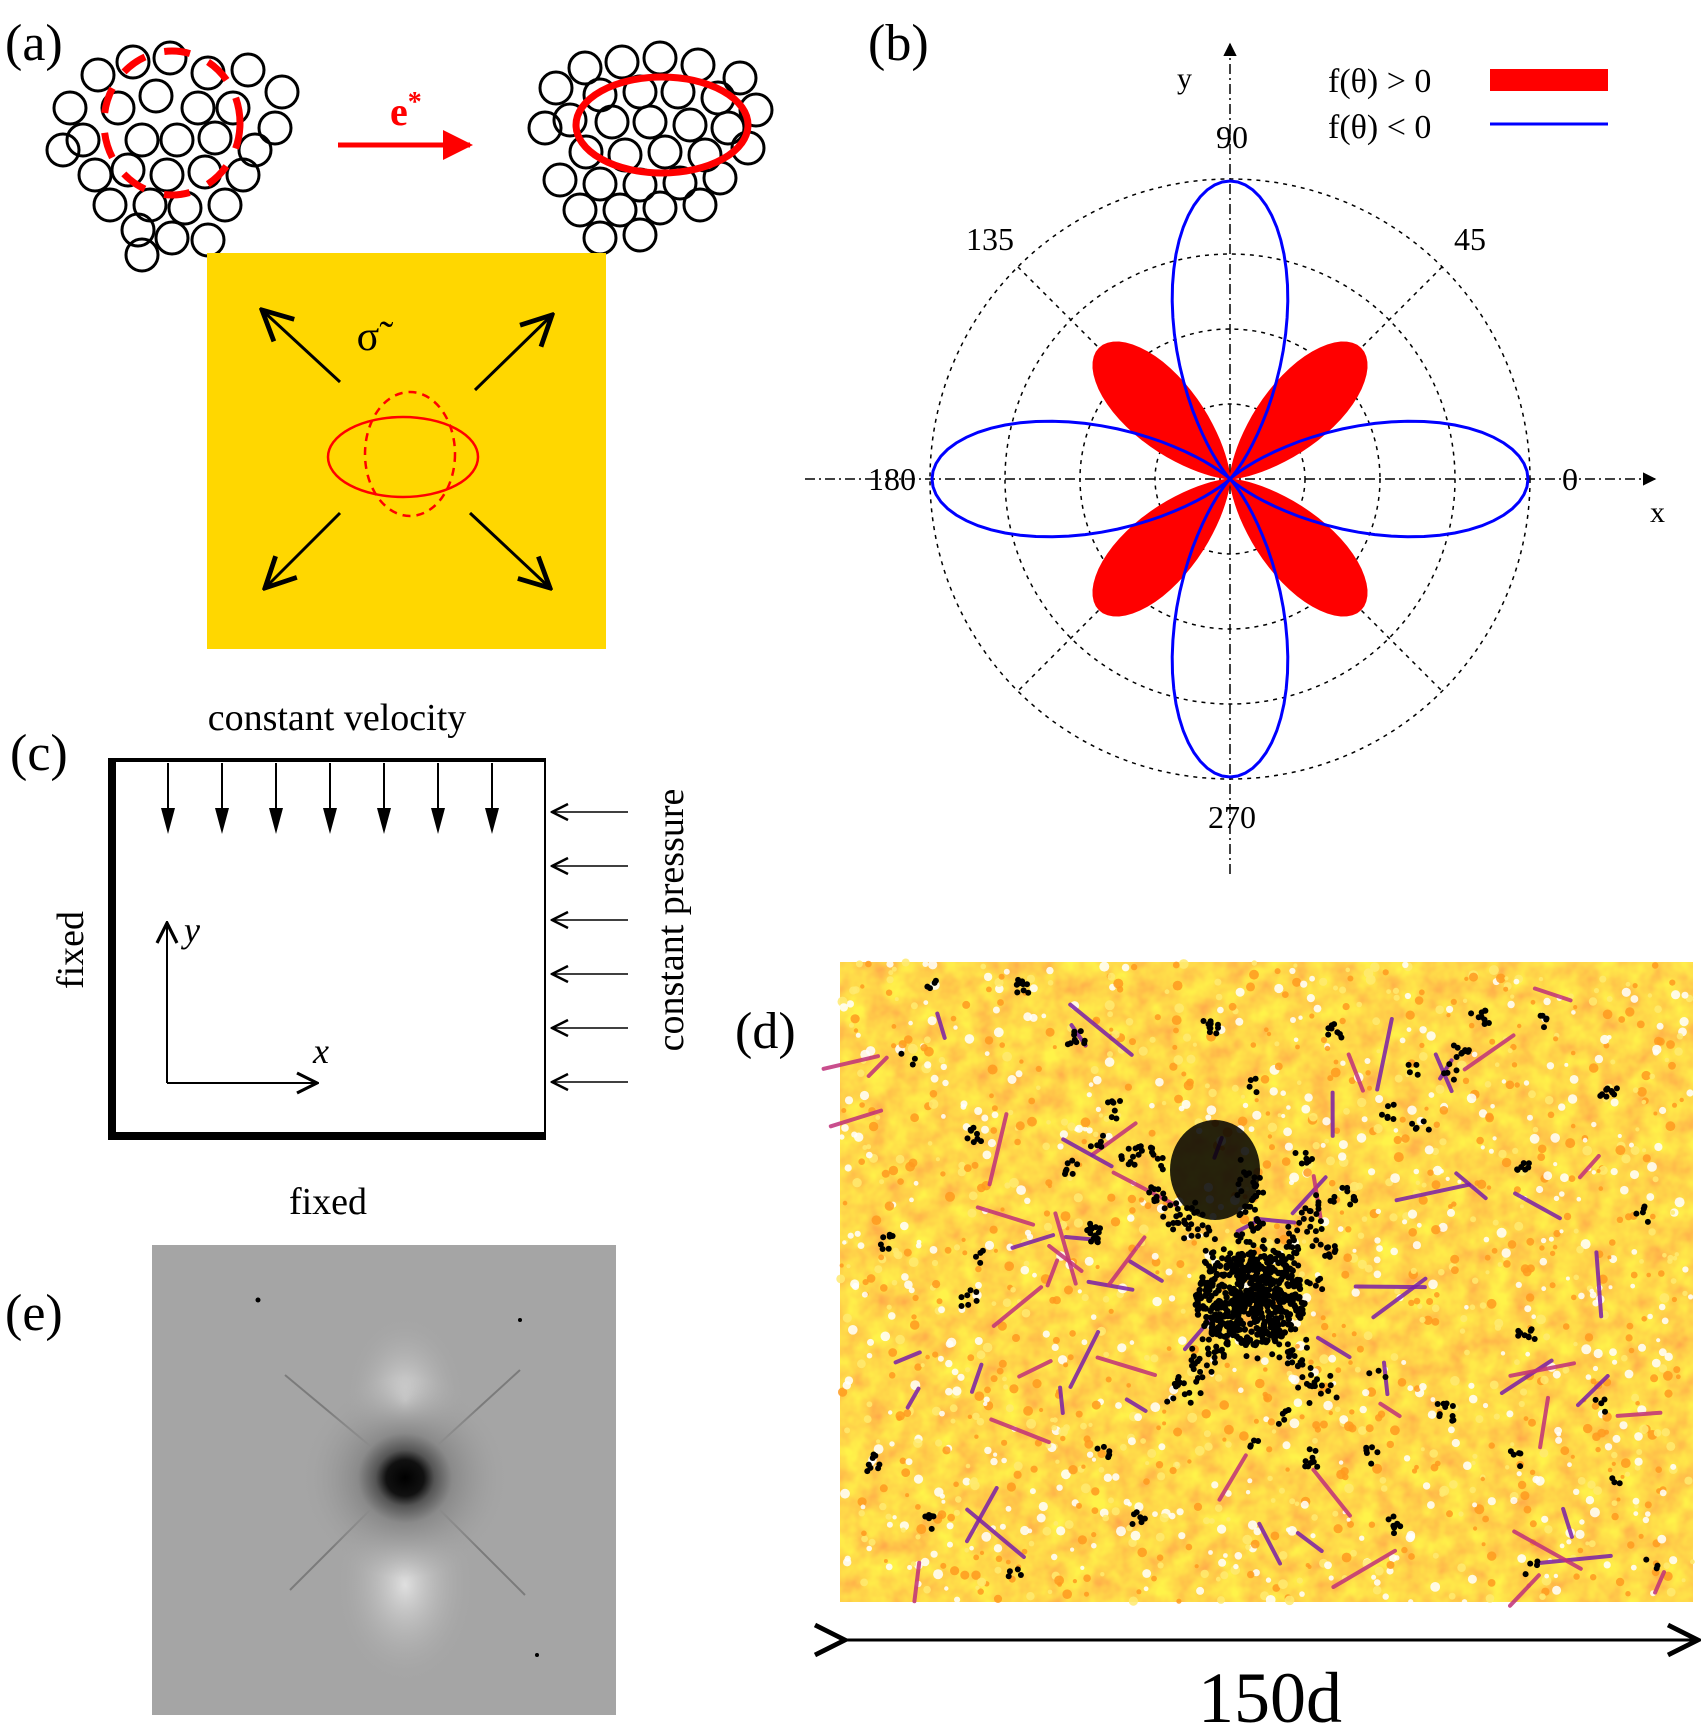 The image size is (1708, 1728). What do you see at coordinates (406, 110) in the screenshot?
I see `eigenstrain-label: e*` at bounding box center [406, 110].